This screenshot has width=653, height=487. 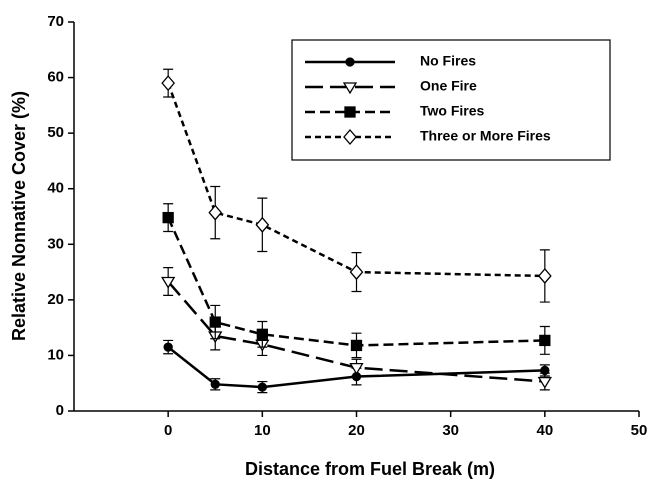 What do you see at coordinates (55, 299) in the screenshot?
I see `y-tick-label: 20` at bounding box center [55, 299].